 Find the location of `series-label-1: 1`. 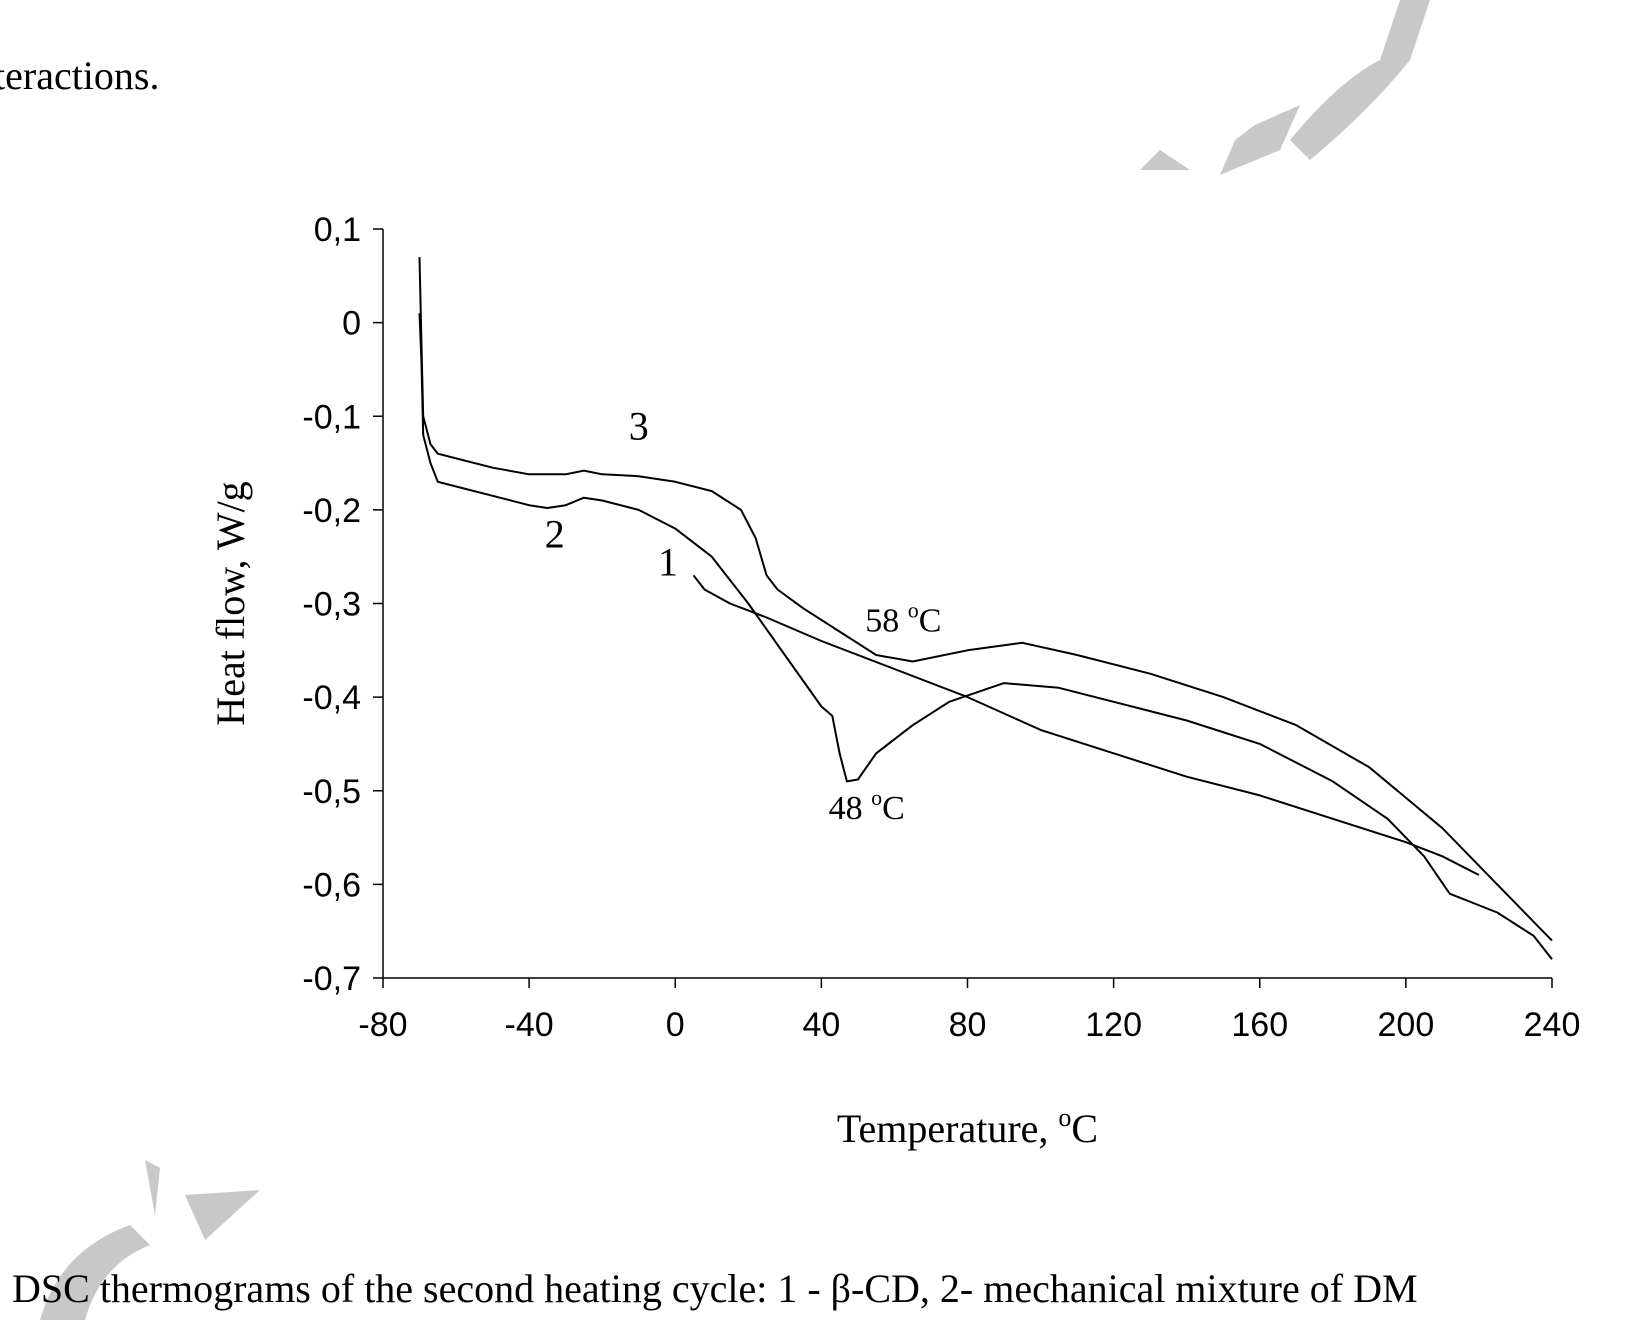

series-label-1: 1 is located at coordinates (668, 561).